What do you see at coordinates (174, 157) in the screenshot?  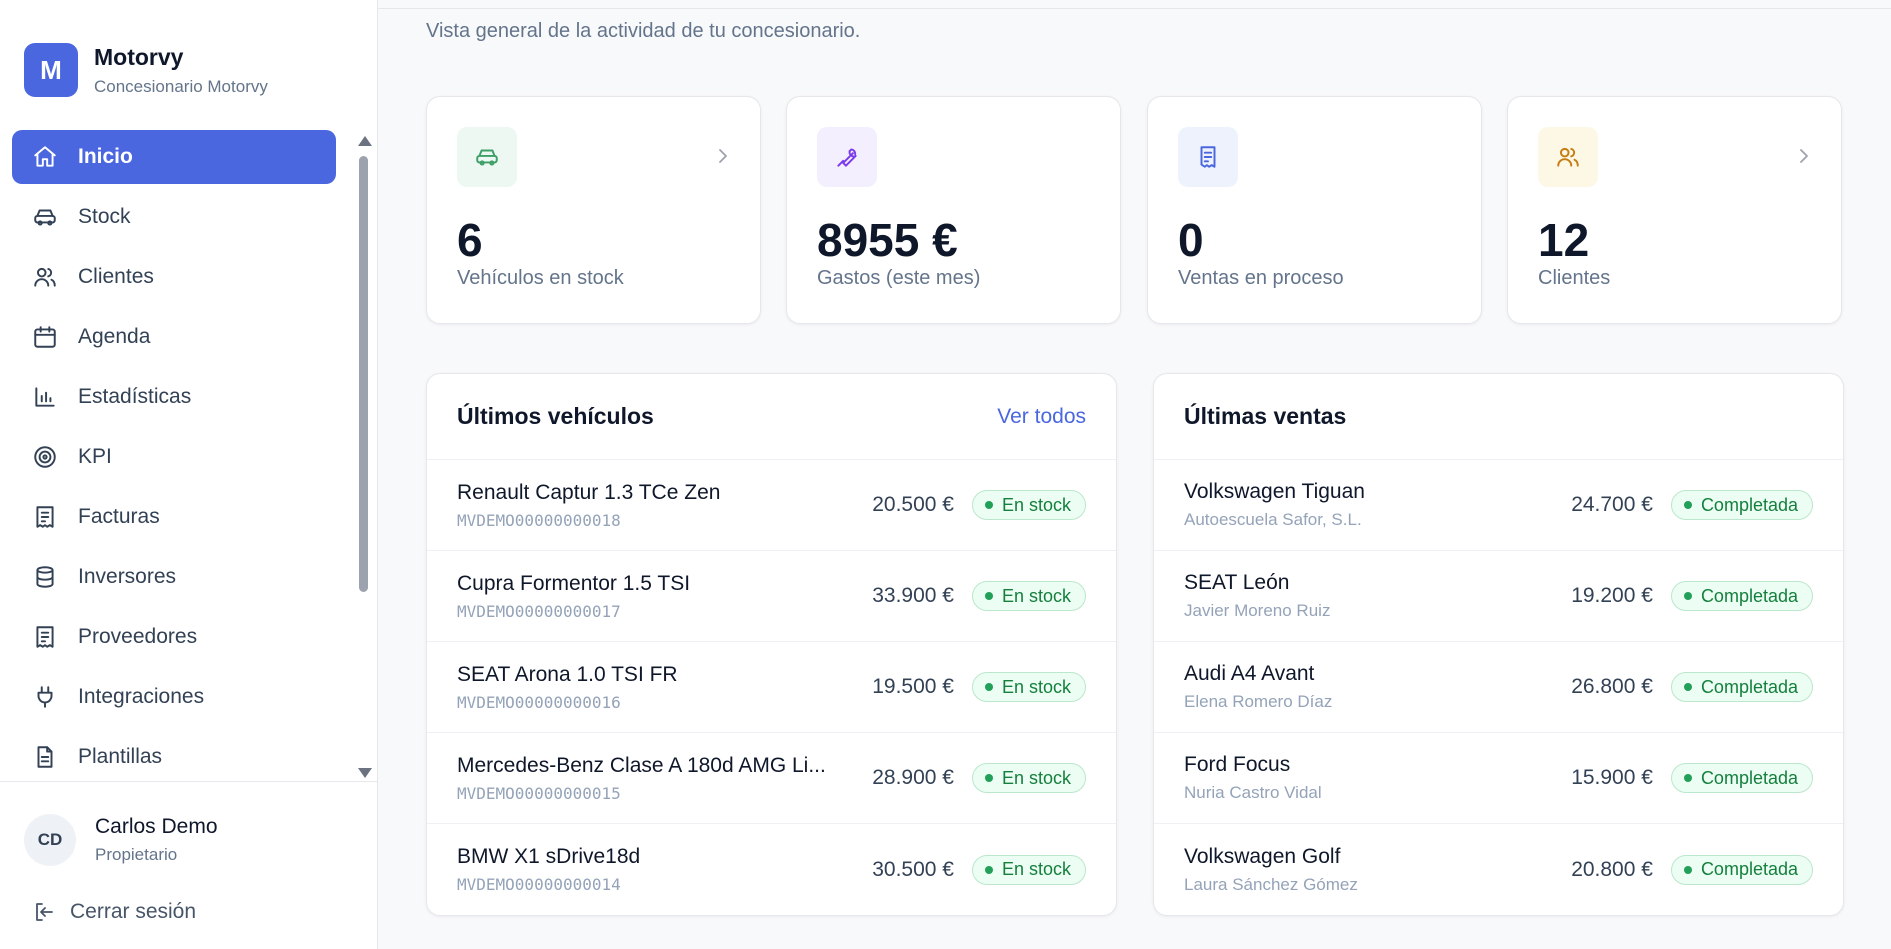 I see `sidebar-item-inicio: Inicio` at bounding box center [174, 157].